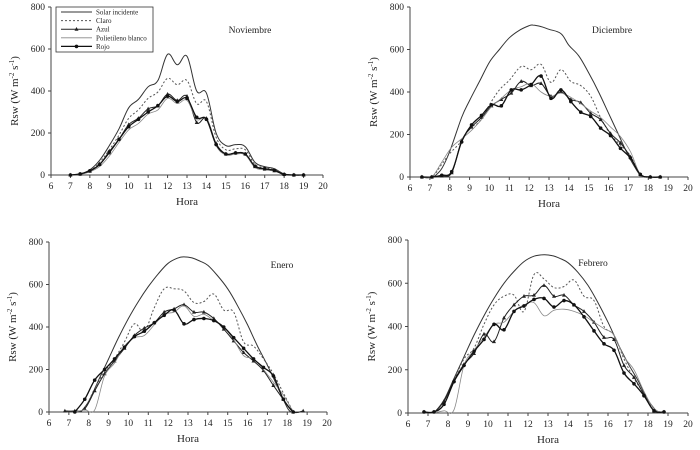 This screenshot has height=450, width=700. What do you see at coordinates (449, 189) in the screenshot?
I see `x-tick-label: 8` at bounding box center [449, 189].